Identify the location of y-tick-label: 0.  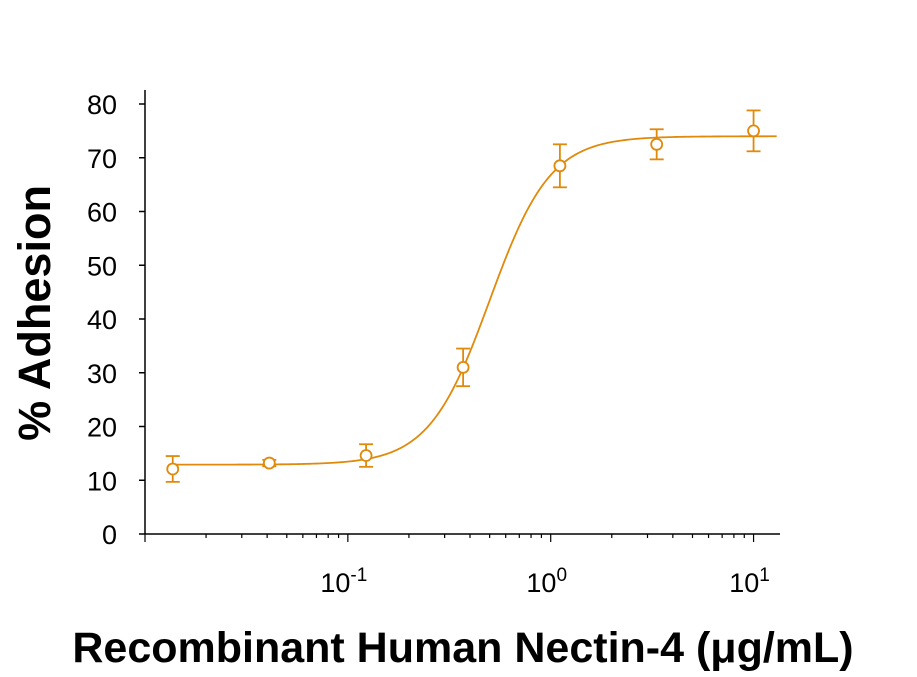
(109, 535).